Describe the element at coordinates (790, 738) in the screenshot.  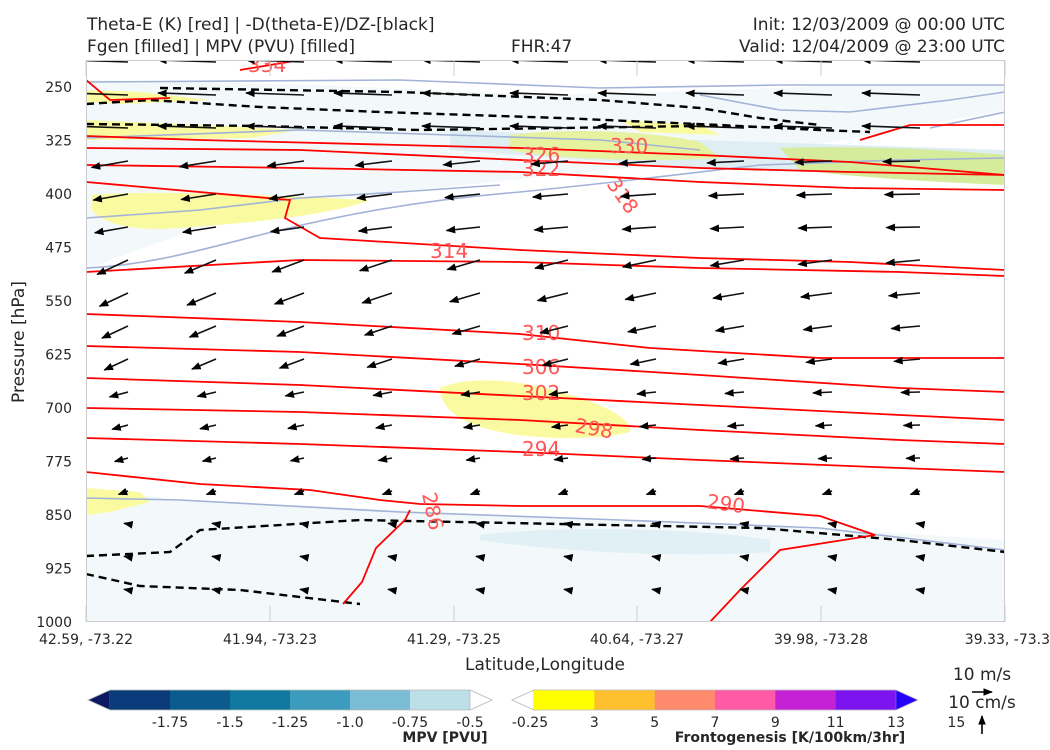
I see `fgen-colorbar-label: Frontogenesis [K/100km/3hr]` at that location.